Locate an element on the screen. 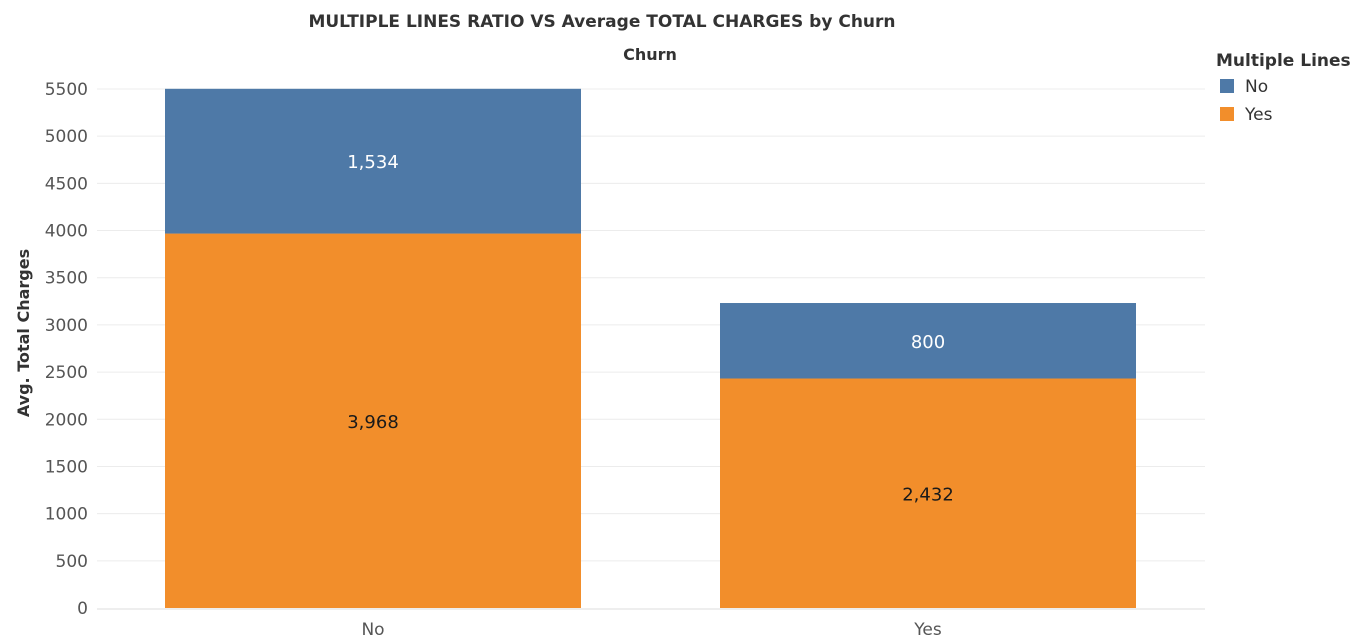 Image resolution: width=1355 pixels, height=641 pixels. bar-yes-no is located at coordinates (928, 341).